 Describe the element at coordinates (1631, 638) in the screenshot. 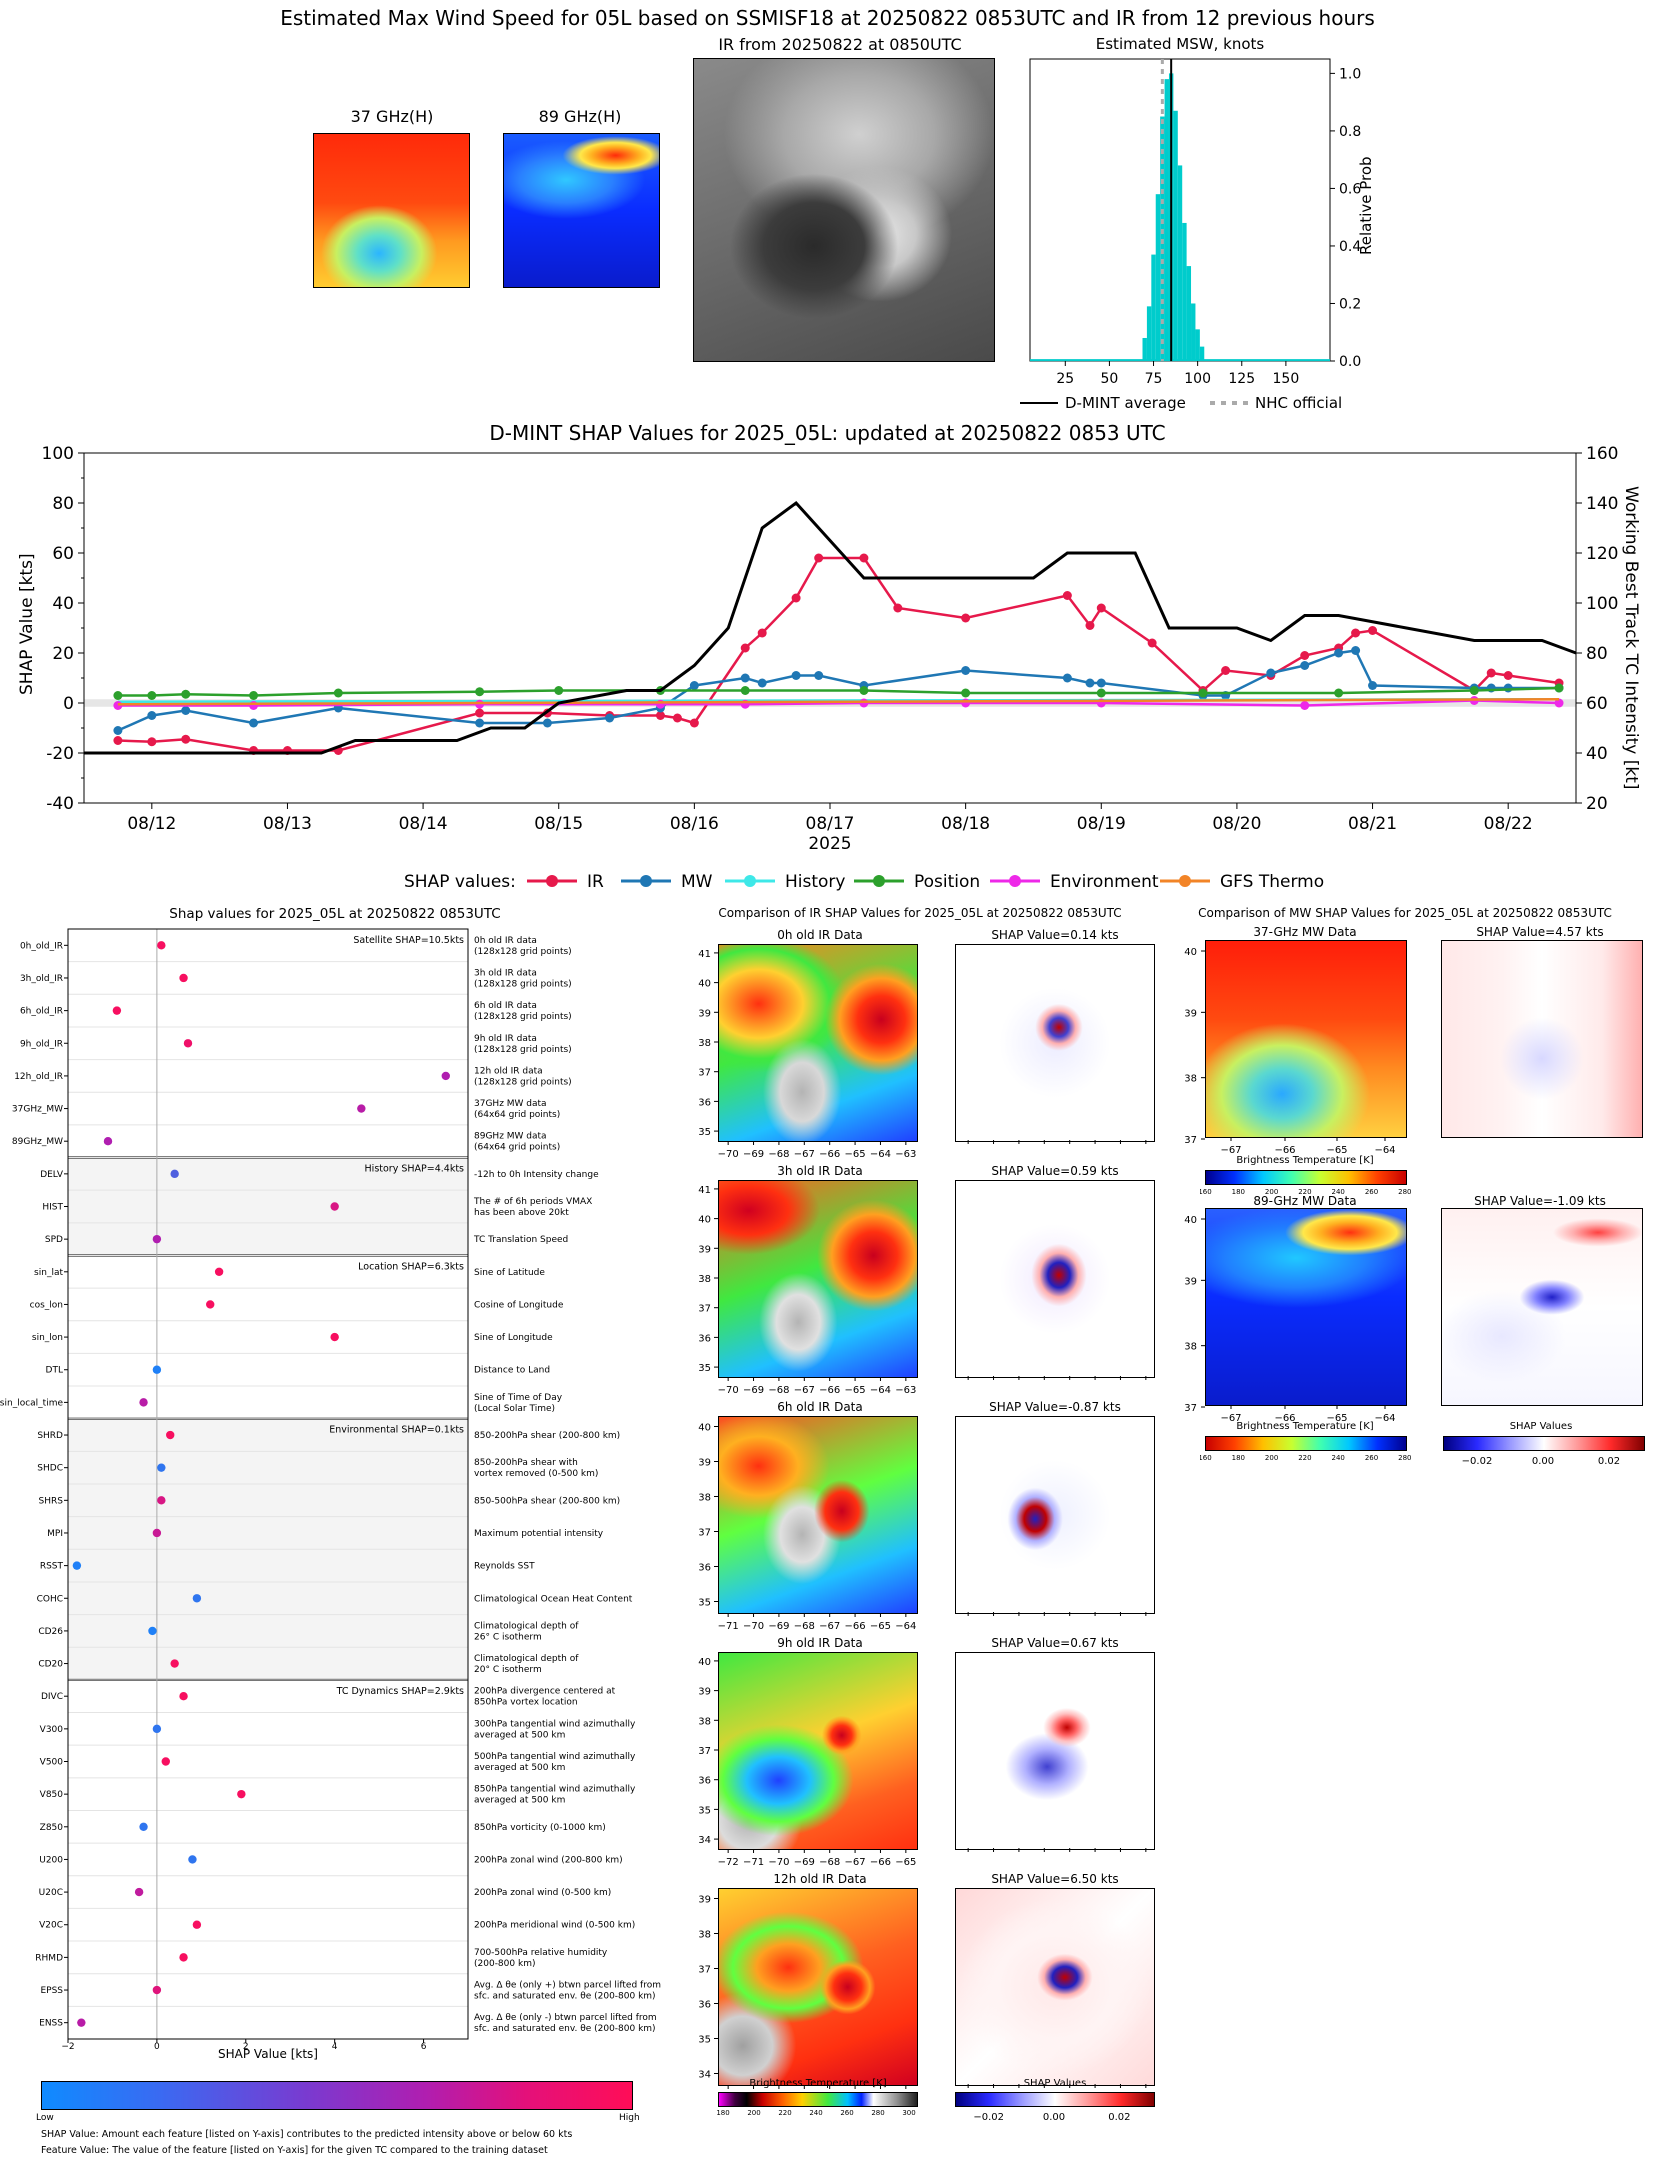

I see `ts-y2label: Working Best Track TC Intensity [kt]` at that location.